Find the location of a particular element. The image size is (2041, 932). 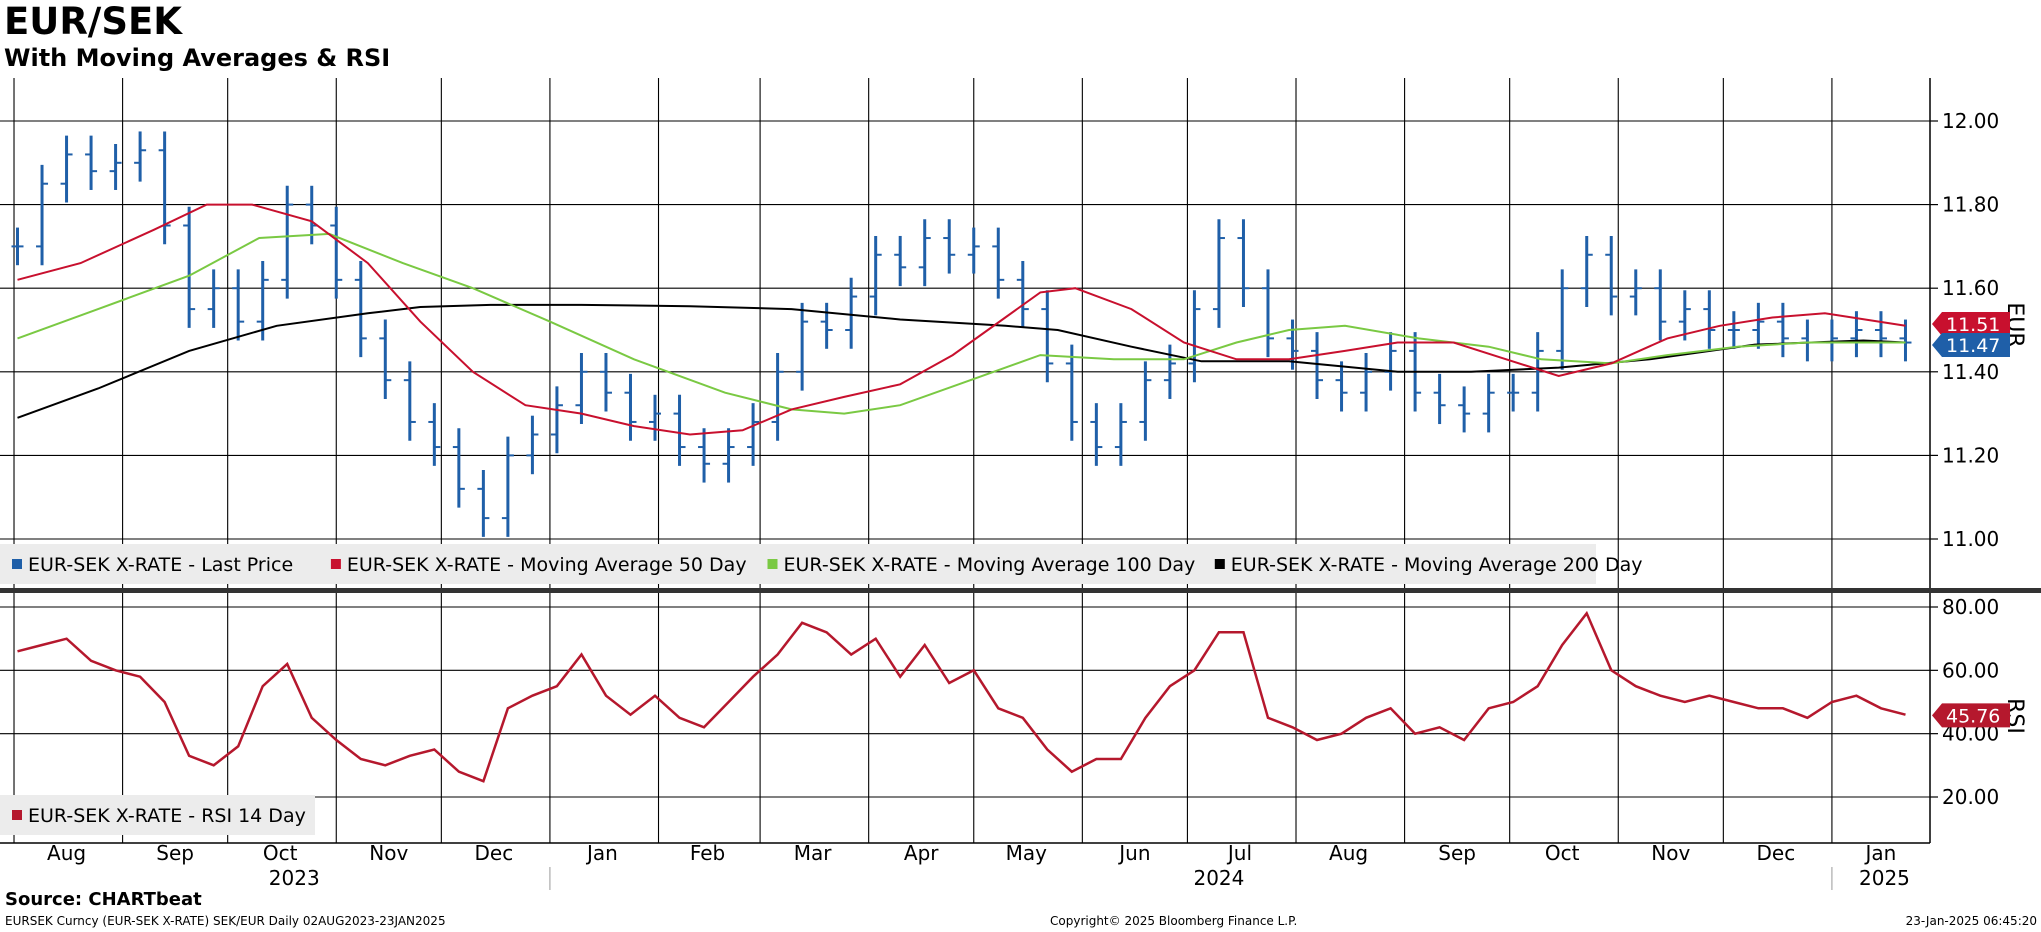

price-last-value-tag-text: 11.47 is located at coordinates (1973, 346).